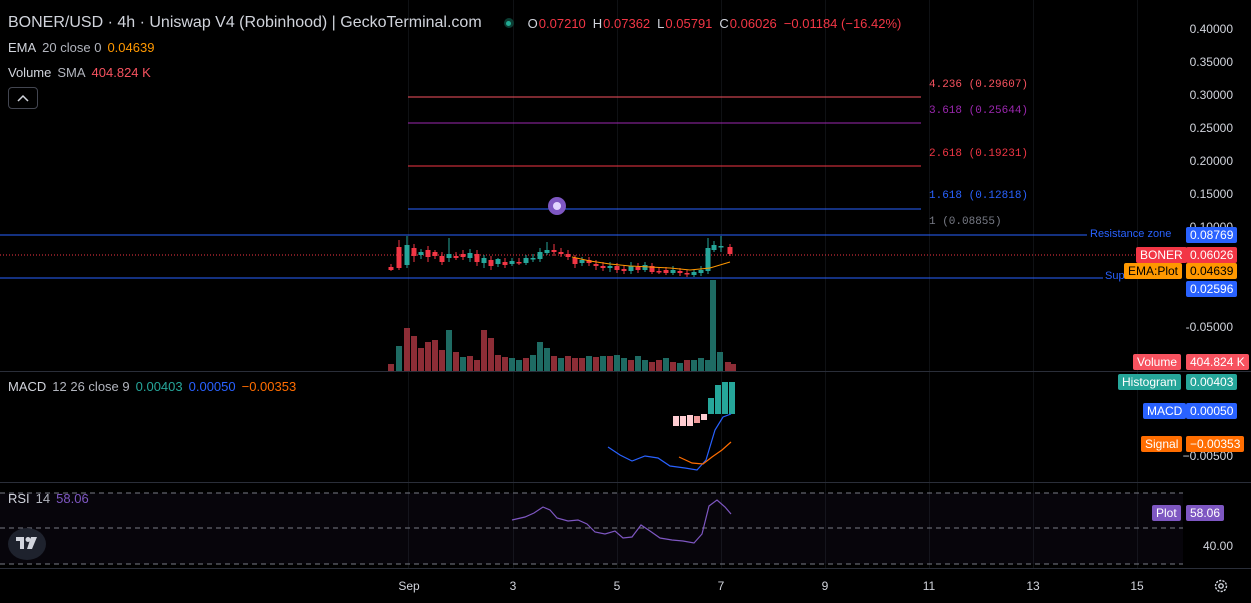 This screenshot has width=1251, height=603. I want to click on volume-legend: Volume SMA 404.824 K, so click(79, 72).